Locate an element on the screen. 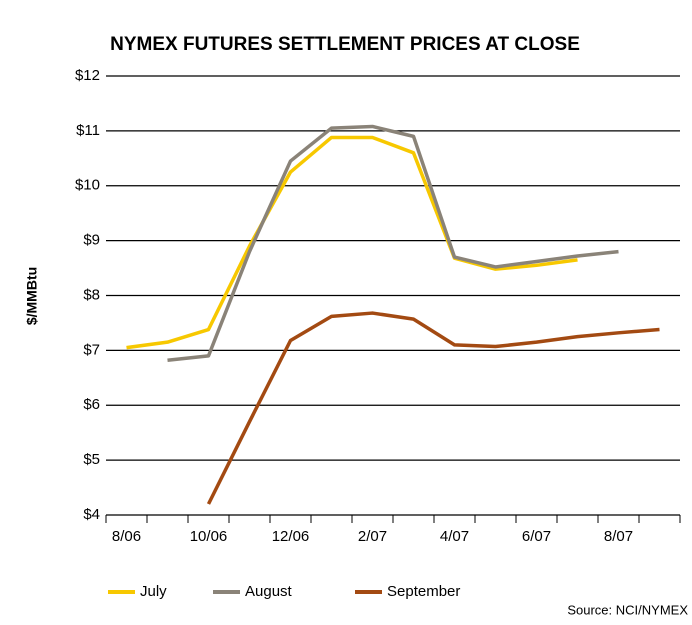  source: Source: NCI/NYMEX is located at coordinates (627, 609).